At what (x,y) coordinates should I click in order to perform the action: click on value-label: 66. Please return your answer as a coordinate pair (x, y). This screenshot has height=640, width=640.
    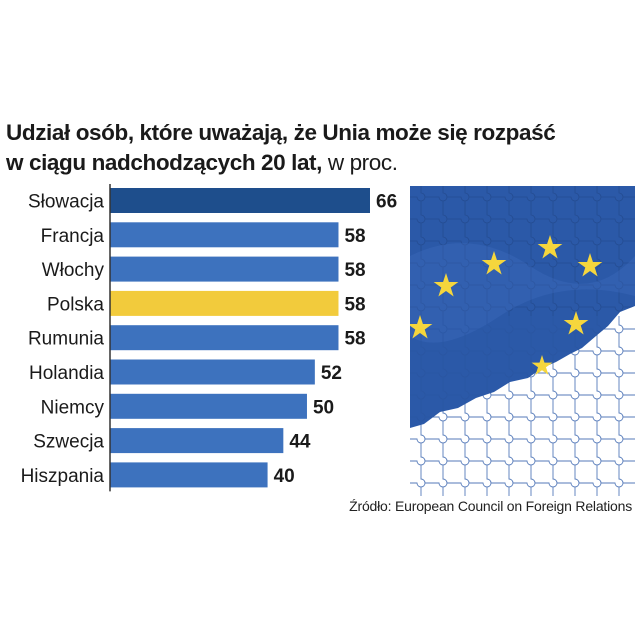
    Looking at the image, I should click on (386, 202).